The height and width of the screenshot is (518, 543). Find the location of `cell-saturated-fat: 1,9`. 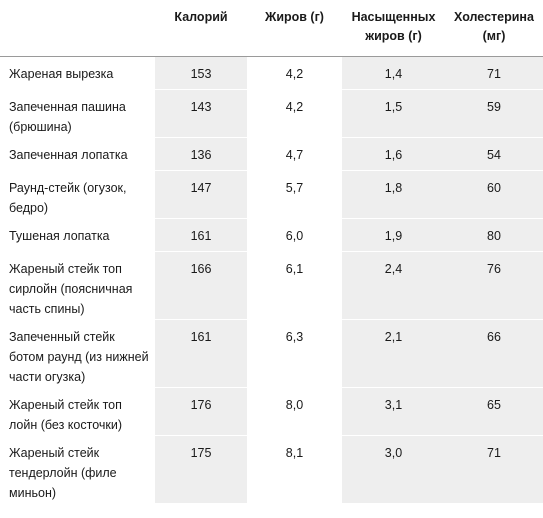

cell-saturated-fat: 1,9 is located at coordinates (393, 235).